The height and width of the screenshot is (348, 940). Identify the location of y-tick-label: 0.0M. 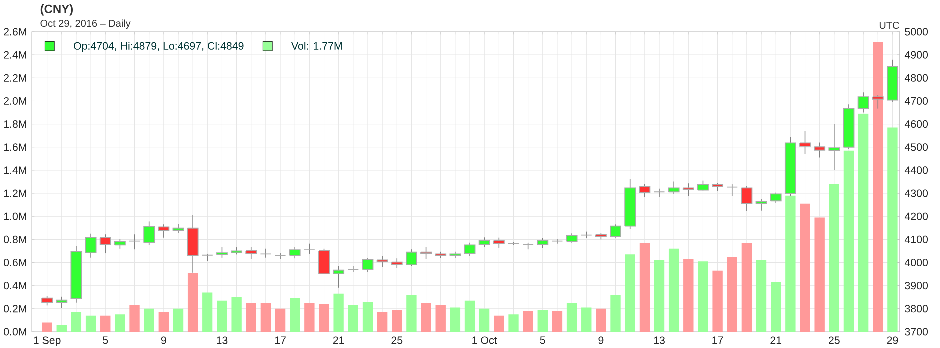
(15, 332).